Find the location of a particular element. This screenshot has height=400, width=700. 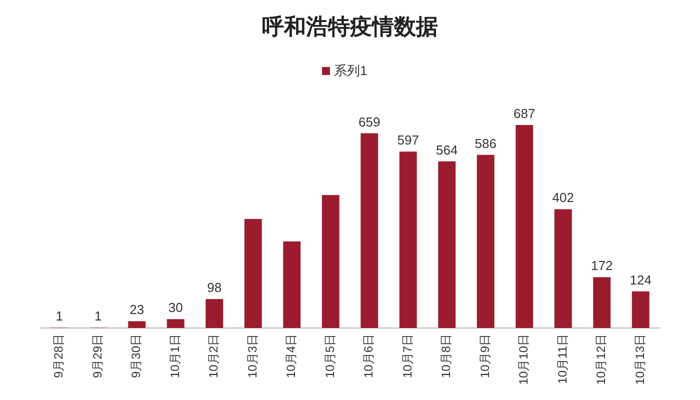

legend-label: 系列1 is located at coordinates (351, 70).